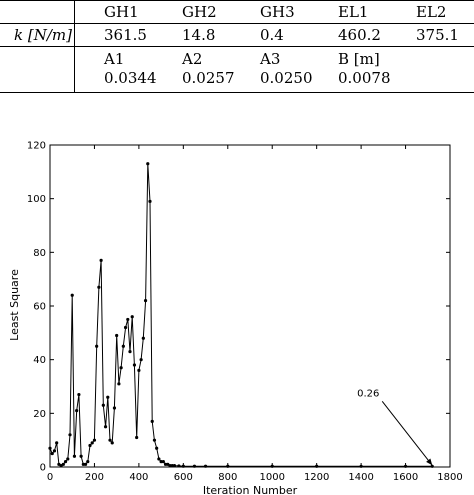  Describe the element at coordinates (437, 35) in the screenshot. I see `value-el2: 375.1` at that location.